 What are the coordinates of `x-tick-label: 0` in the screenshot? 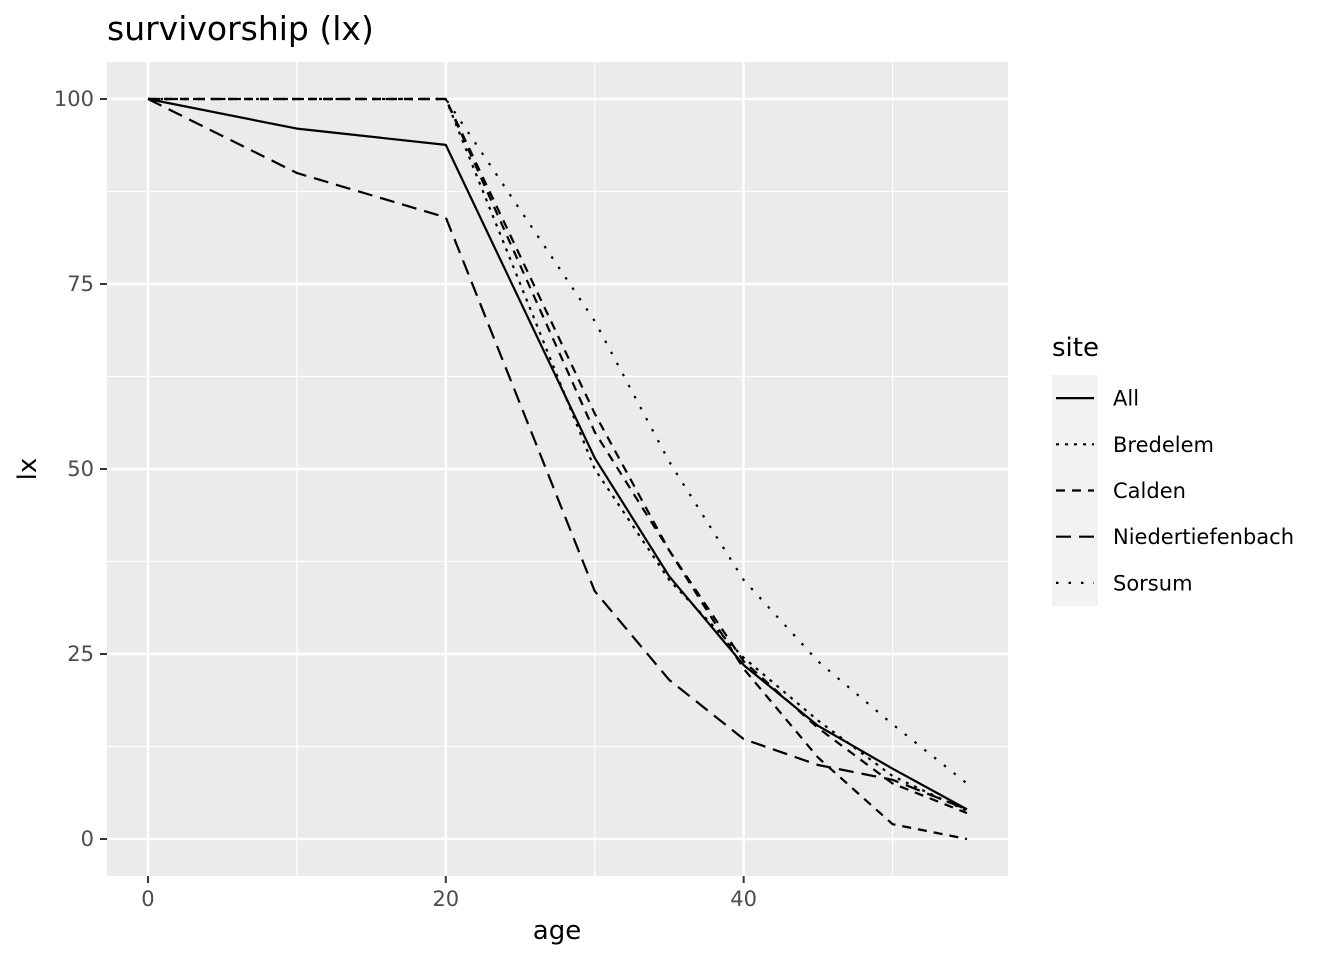 It's located at (147, 899).